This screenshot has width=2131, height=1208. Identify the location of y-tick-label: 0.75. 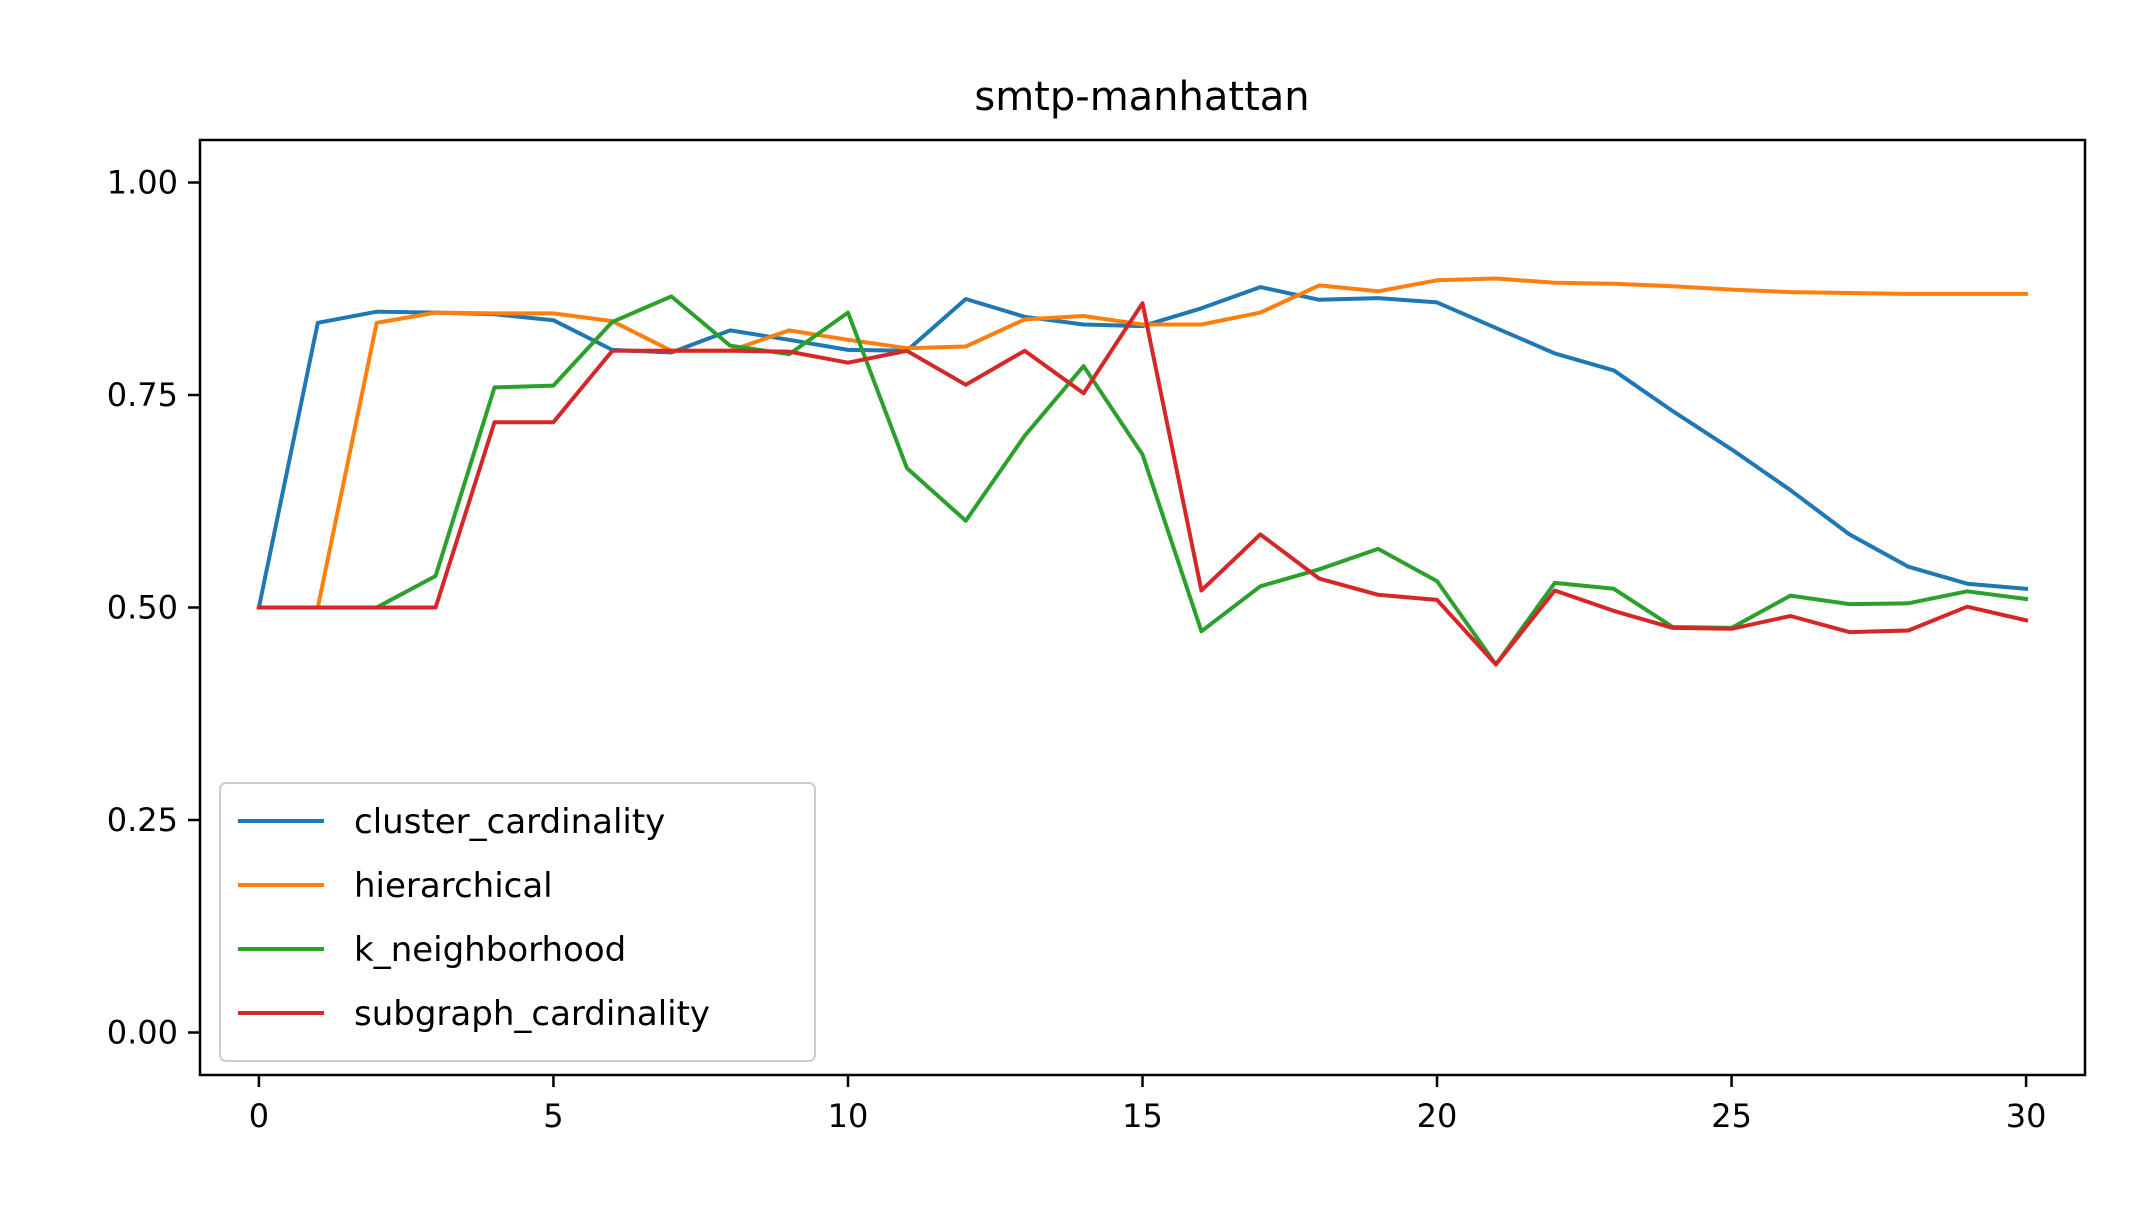
(142, 395).